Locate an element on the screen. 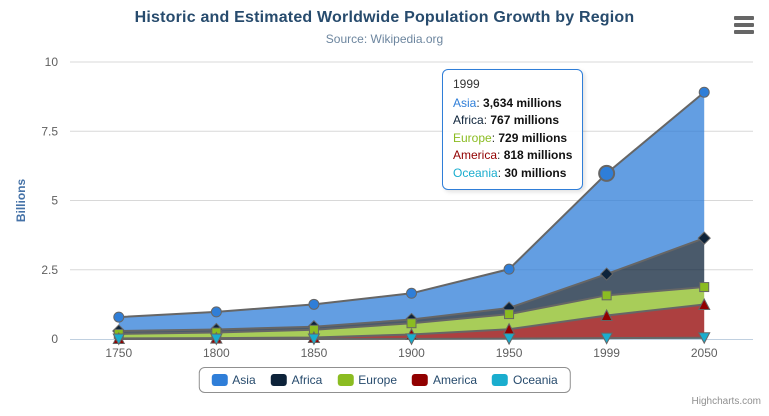 This screenshot has height=416, width=769. point-america-1999 is located at coordinates (606, 315).